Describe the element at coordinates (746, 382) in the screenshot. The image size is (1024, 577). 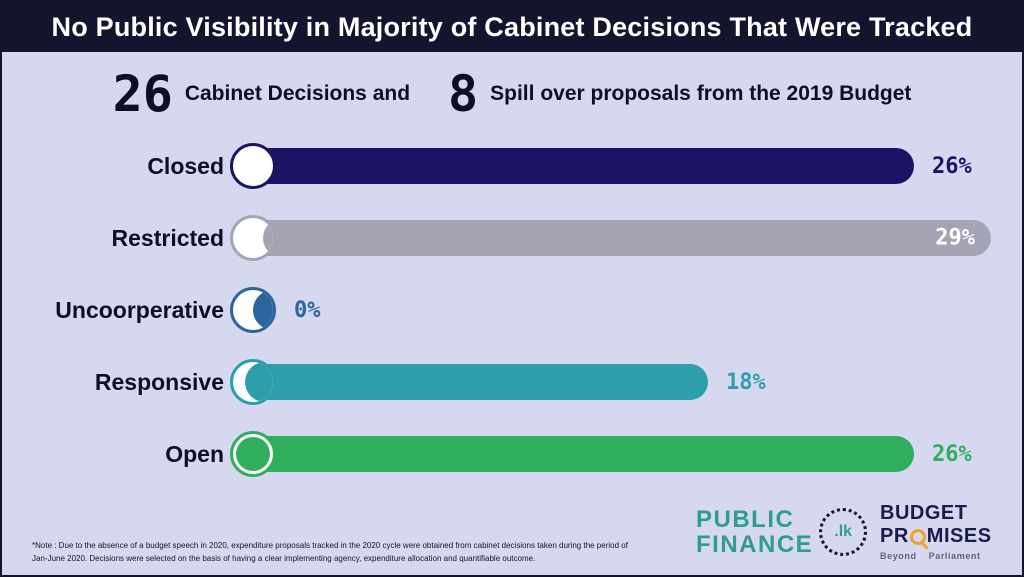
I see `value-label: 18%` at that location.